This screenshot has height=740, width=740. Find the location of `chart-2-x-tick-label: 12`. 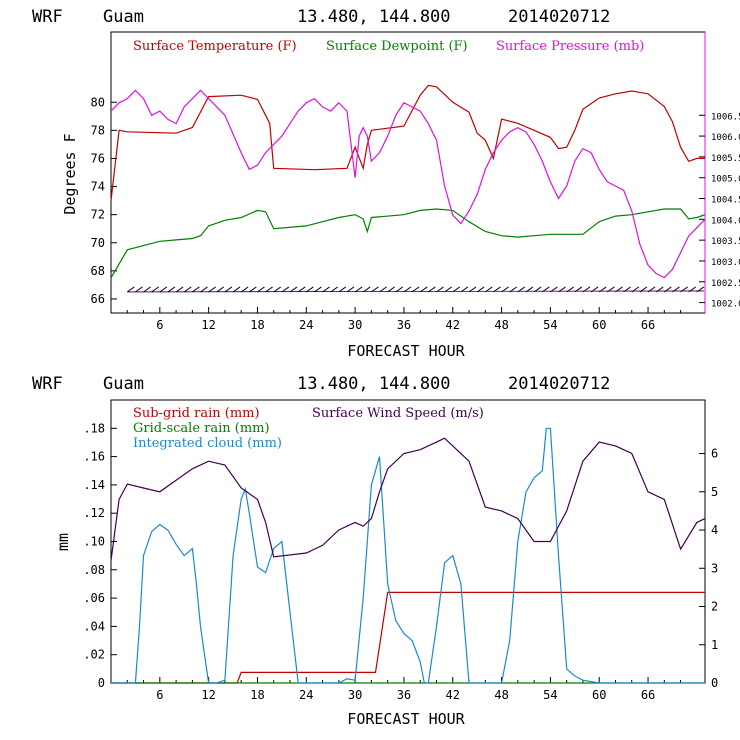

chart-2-x-tick-label: 12 is located at coordinates (208, 695).